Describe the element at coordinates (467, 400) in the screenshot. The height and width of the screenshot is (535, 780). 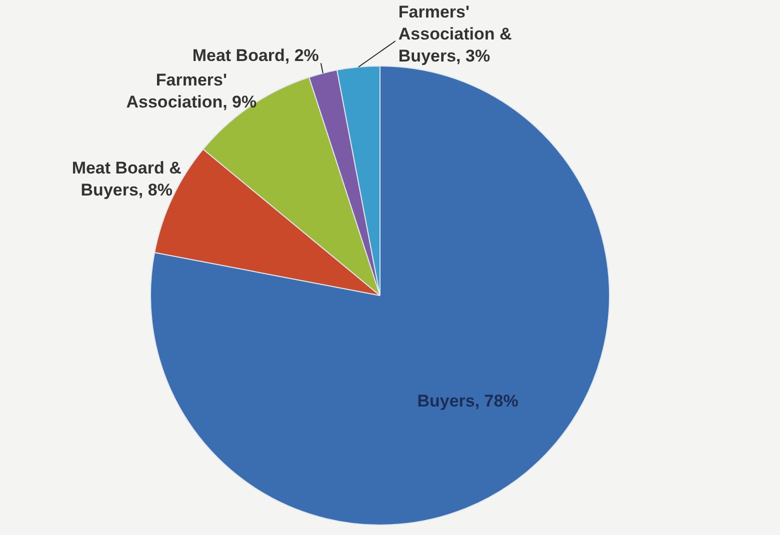
I see `slice-label: Buyers, 78%` at that location.